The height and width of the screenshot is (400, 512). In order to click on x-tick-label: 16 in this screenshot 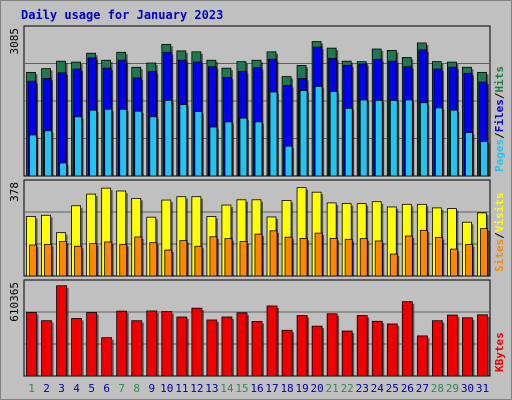, I will do `click(256, 388)`.